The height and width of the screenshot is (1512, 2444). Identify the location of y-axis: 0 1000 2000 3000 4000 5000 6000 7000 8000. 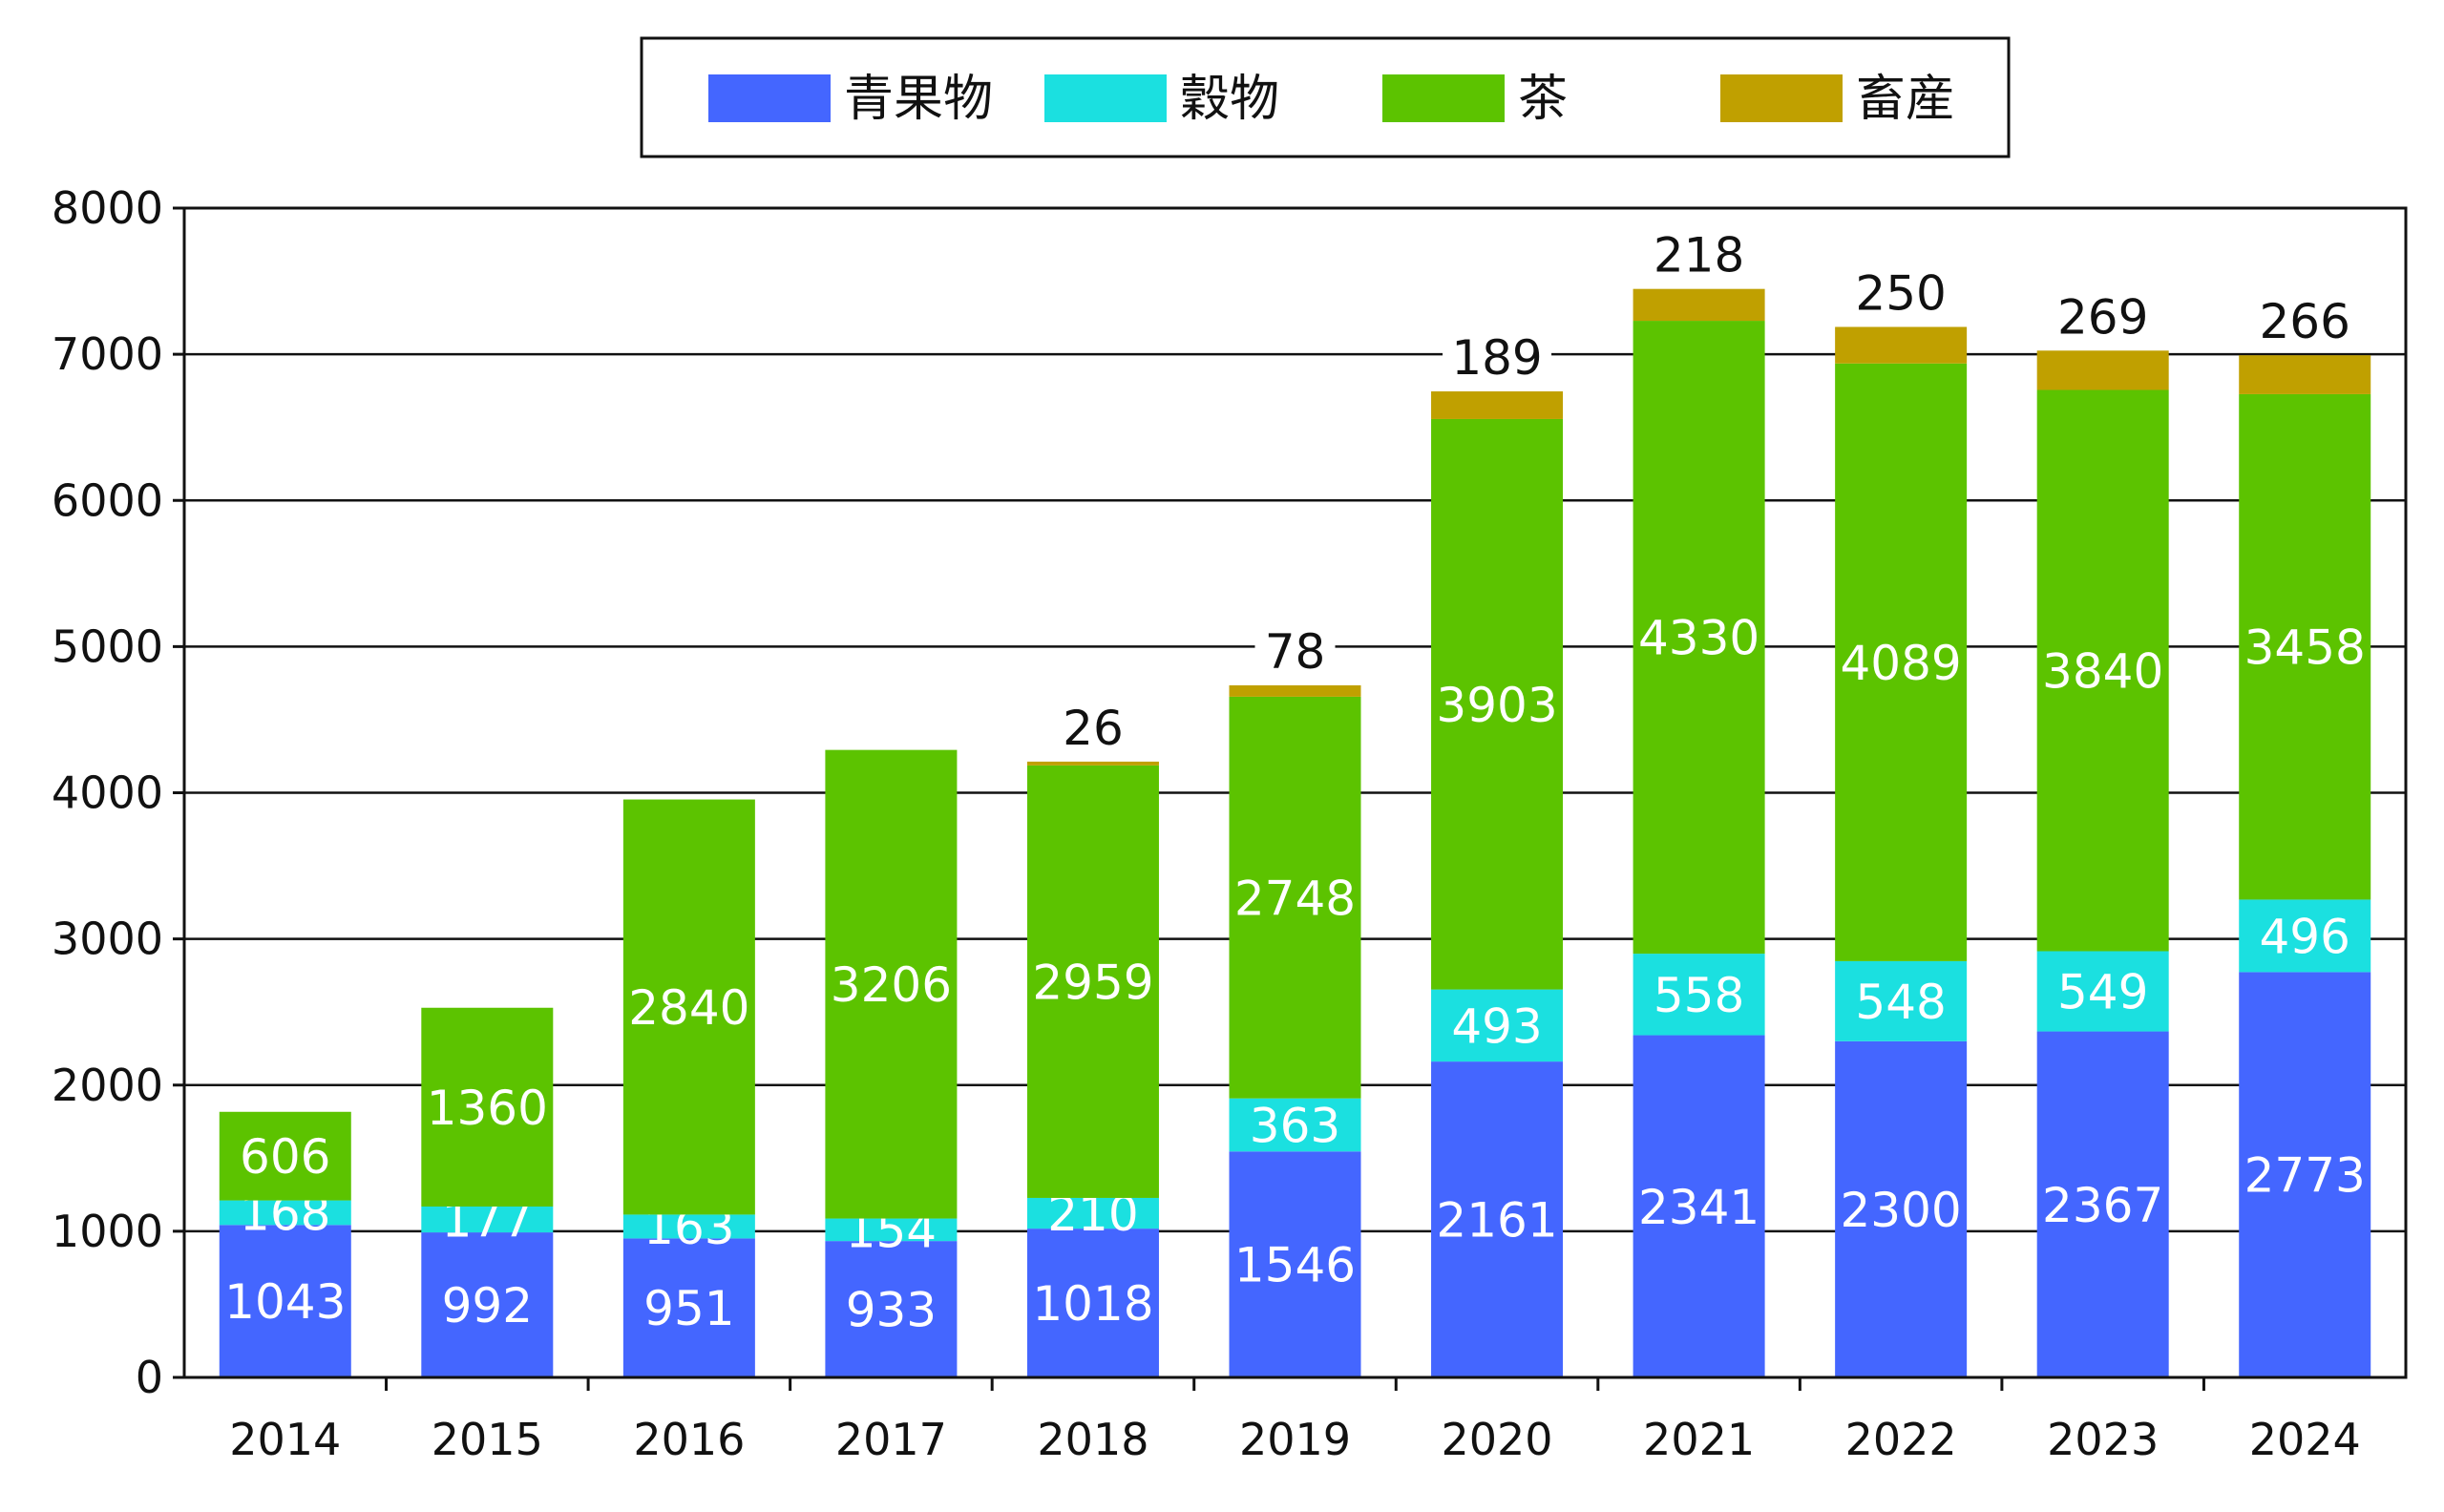
(118, 793).